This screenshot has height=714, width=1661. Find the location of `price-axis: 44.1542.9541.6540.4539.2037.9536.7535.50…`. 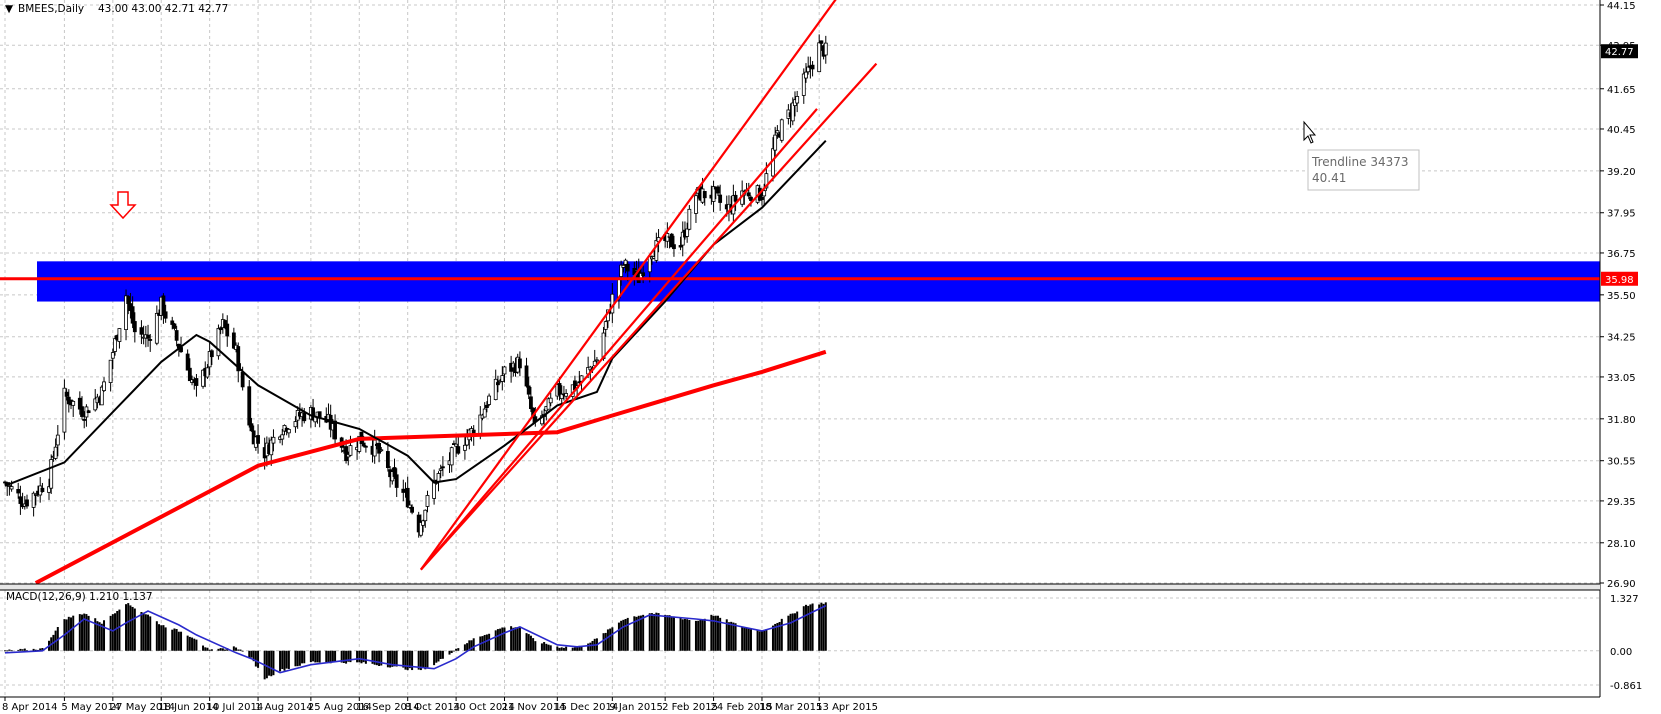

price-axis: 44.1542.9541.6540.4539.2037.9536.7535.50… is located at coordinates (1618, 295).